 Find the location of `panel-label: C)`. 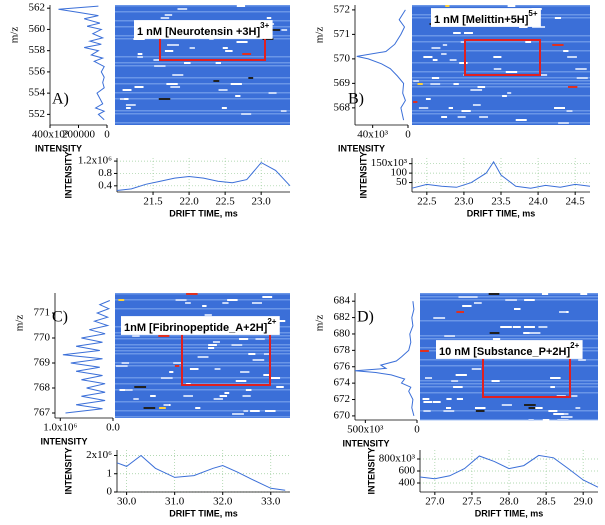

panel-label: C) is located at coordinates (60, 317).